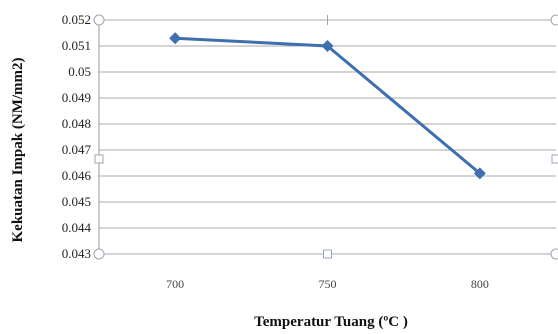 This screenshot has width=558, height=334. I want to click on y-tick-label: 0.049, so click(76, 97).